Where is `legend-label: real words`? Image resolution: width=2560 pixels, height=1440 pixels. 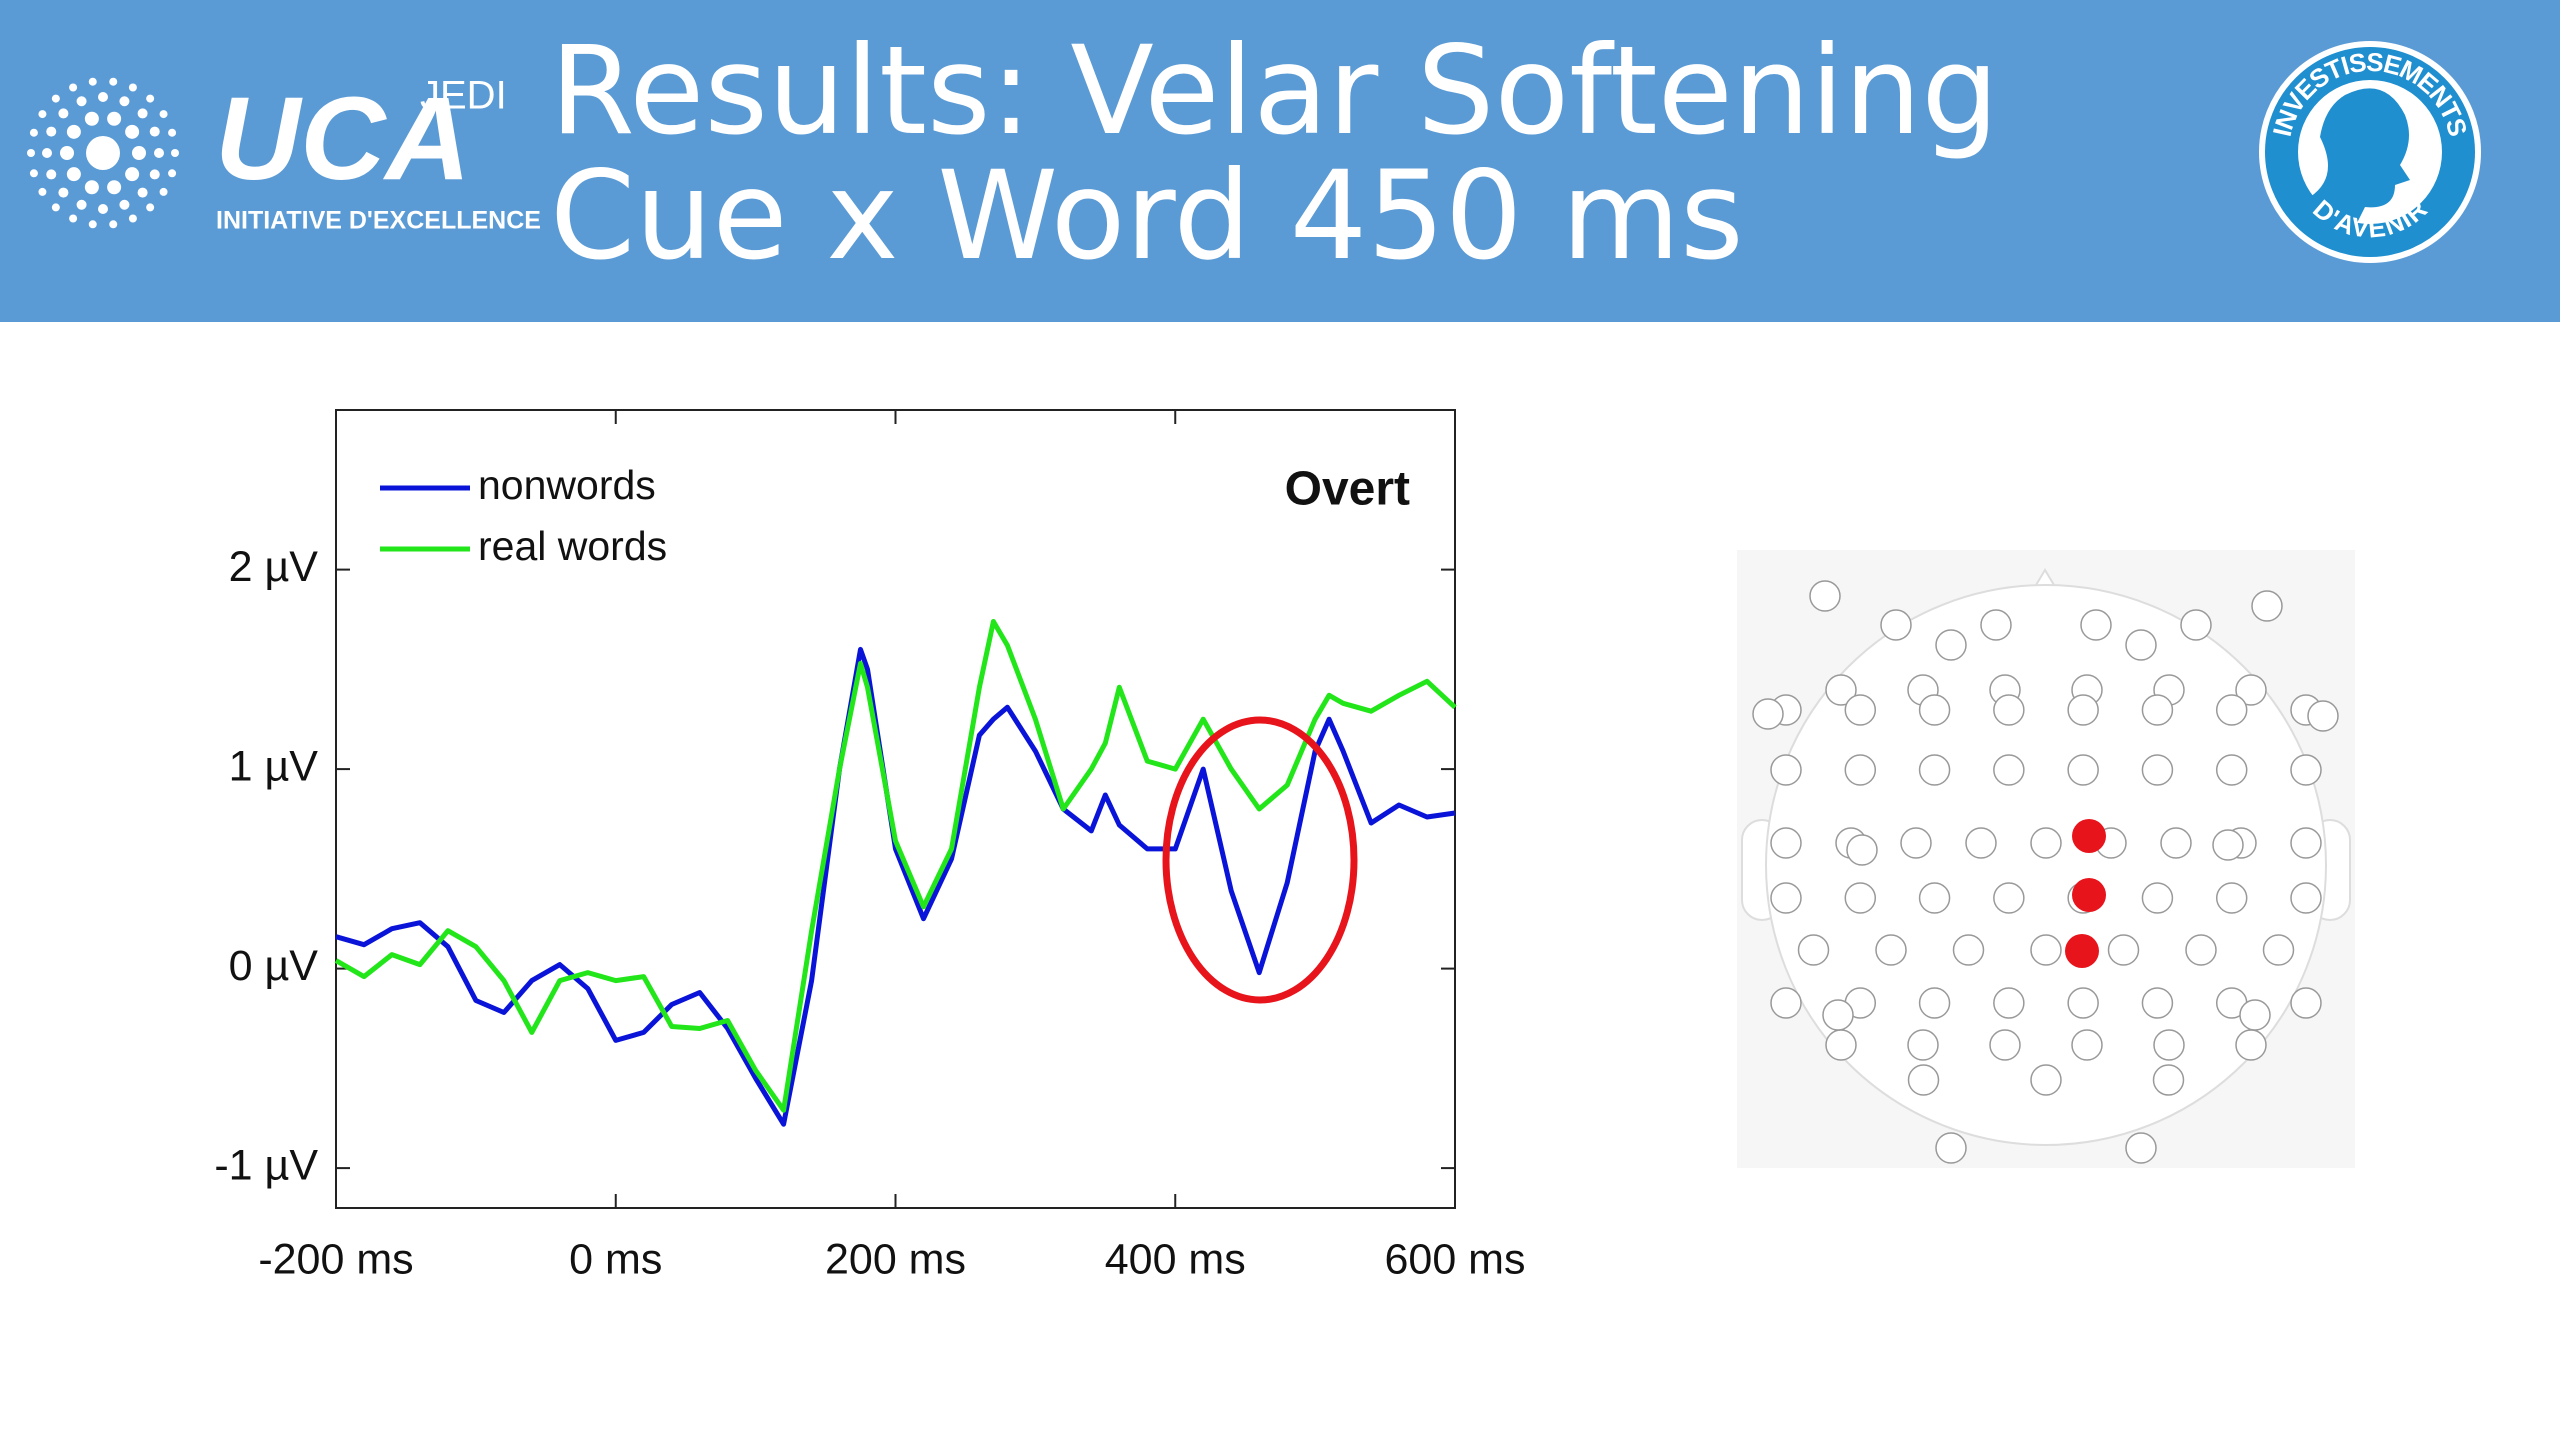 legend-label: real words is located at coordinates (572, 546).